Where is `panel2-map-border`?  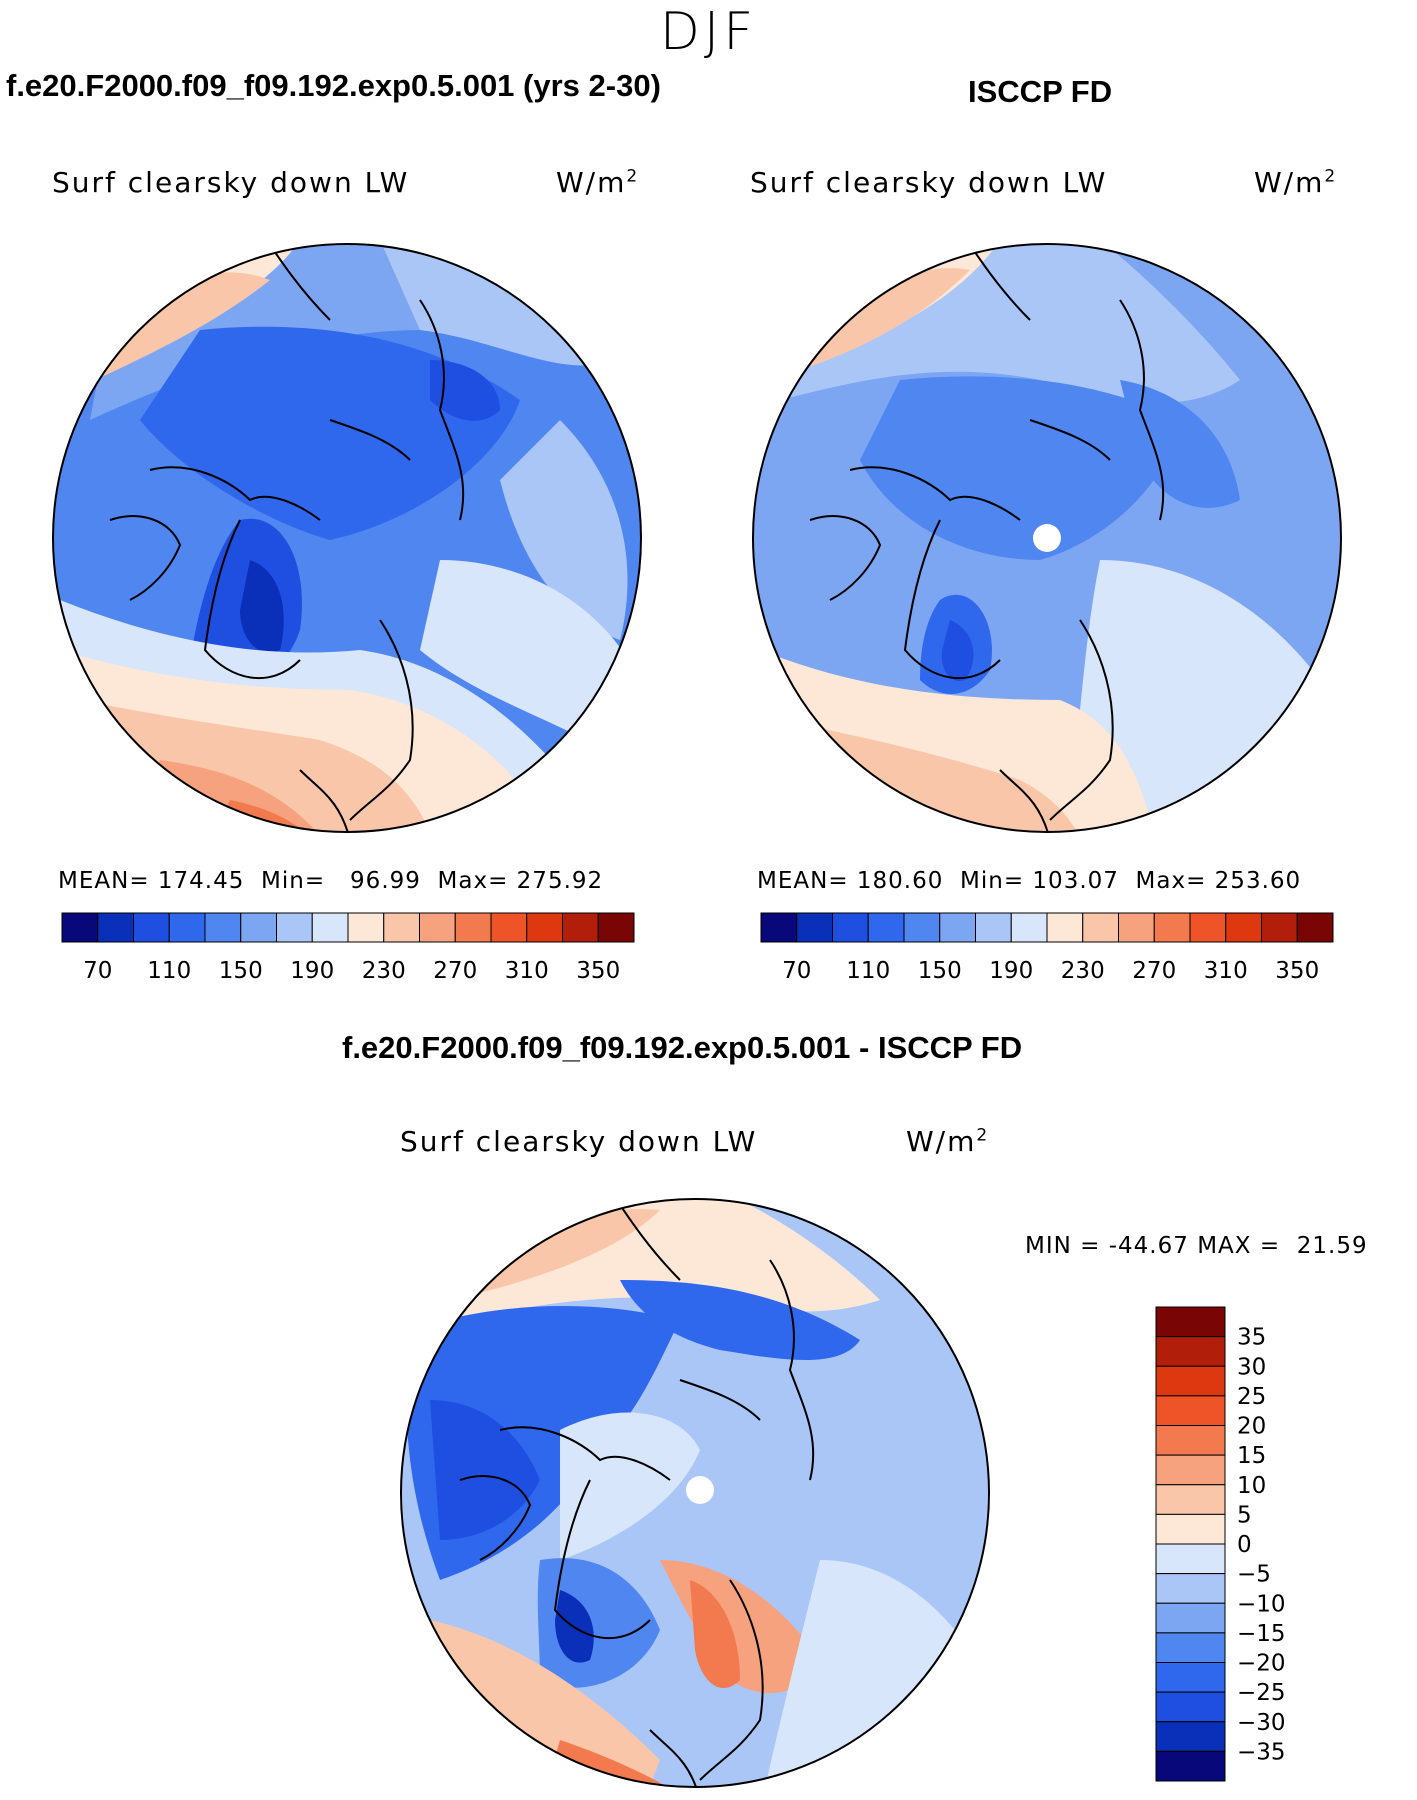 panel2-map-border is located at coordinates (1047, 538).